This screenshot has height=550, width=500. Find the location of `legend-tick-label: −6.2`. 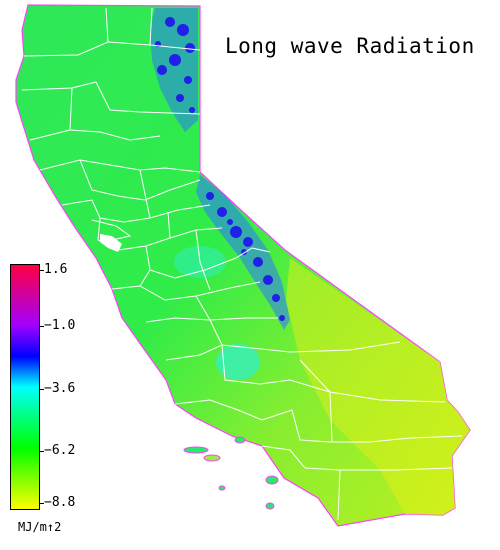

legend-tick-label: −6.2 is located at coordinates (60, 450).